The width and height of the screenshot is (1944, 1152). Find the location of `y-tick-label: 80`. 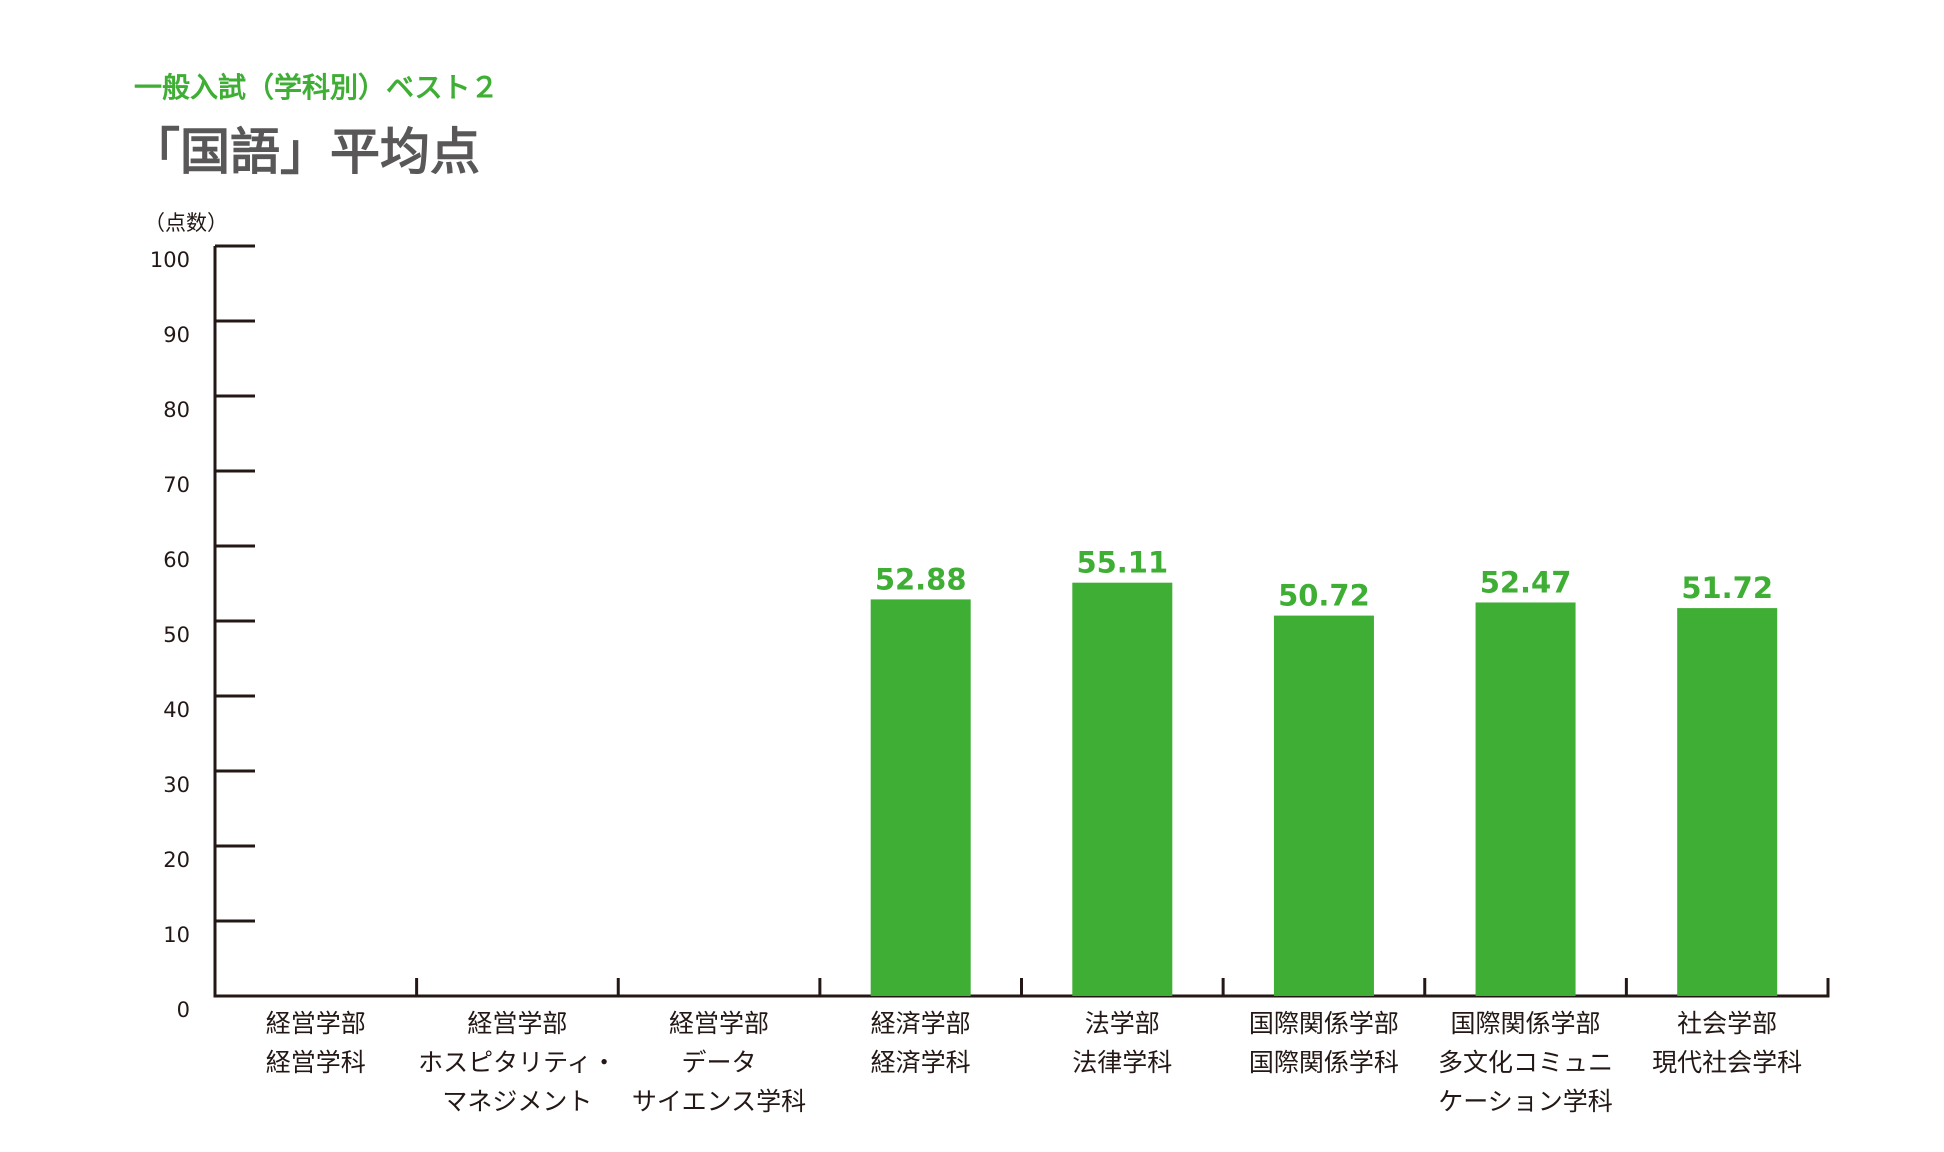

y-tick-label: 80 is located at coordinates (176, 410).